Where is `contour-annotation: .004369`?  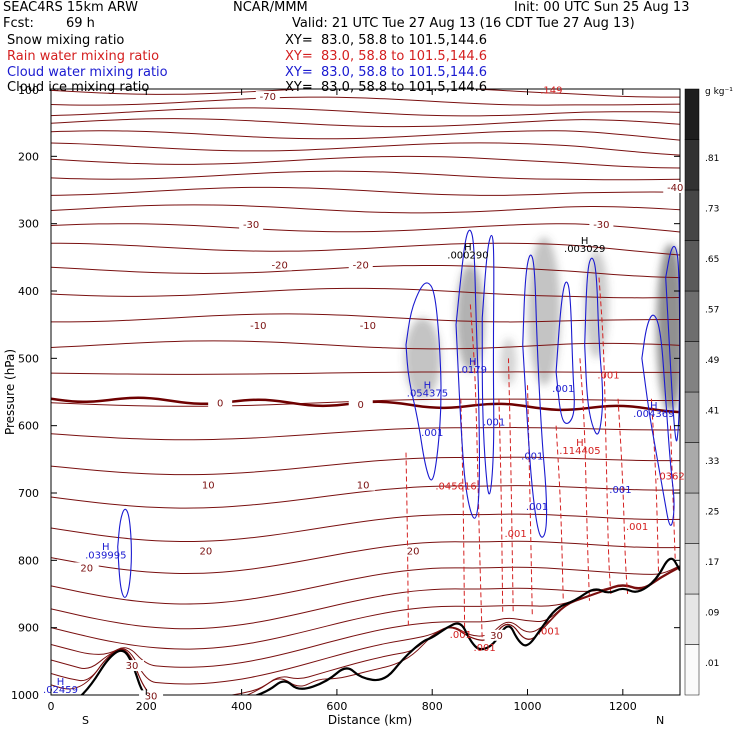
contour-annotation: .004369 is located at coordinates (653, 414).